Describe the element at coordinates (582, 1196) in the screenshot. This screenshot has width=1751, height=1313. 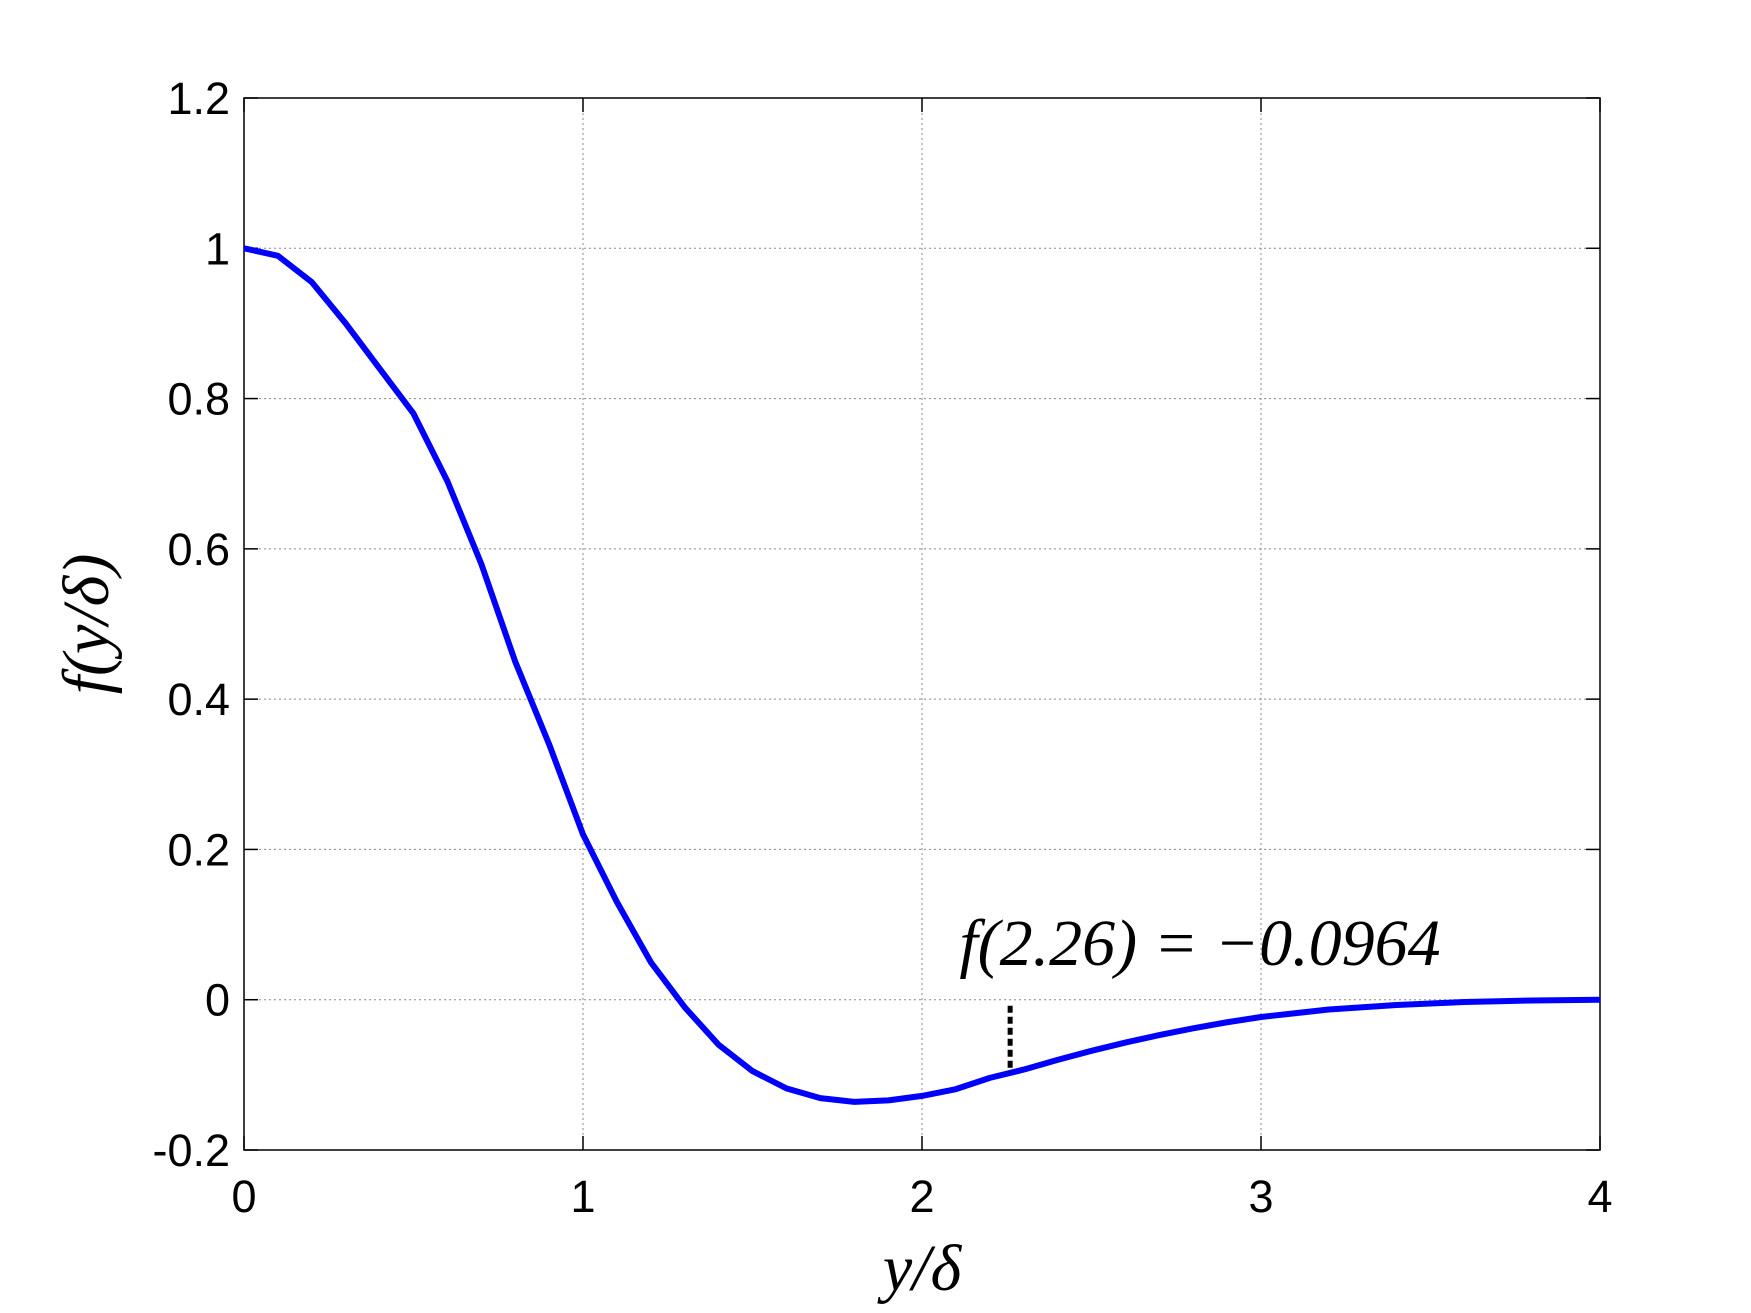
I see `x-tick-label: 1` at that location.